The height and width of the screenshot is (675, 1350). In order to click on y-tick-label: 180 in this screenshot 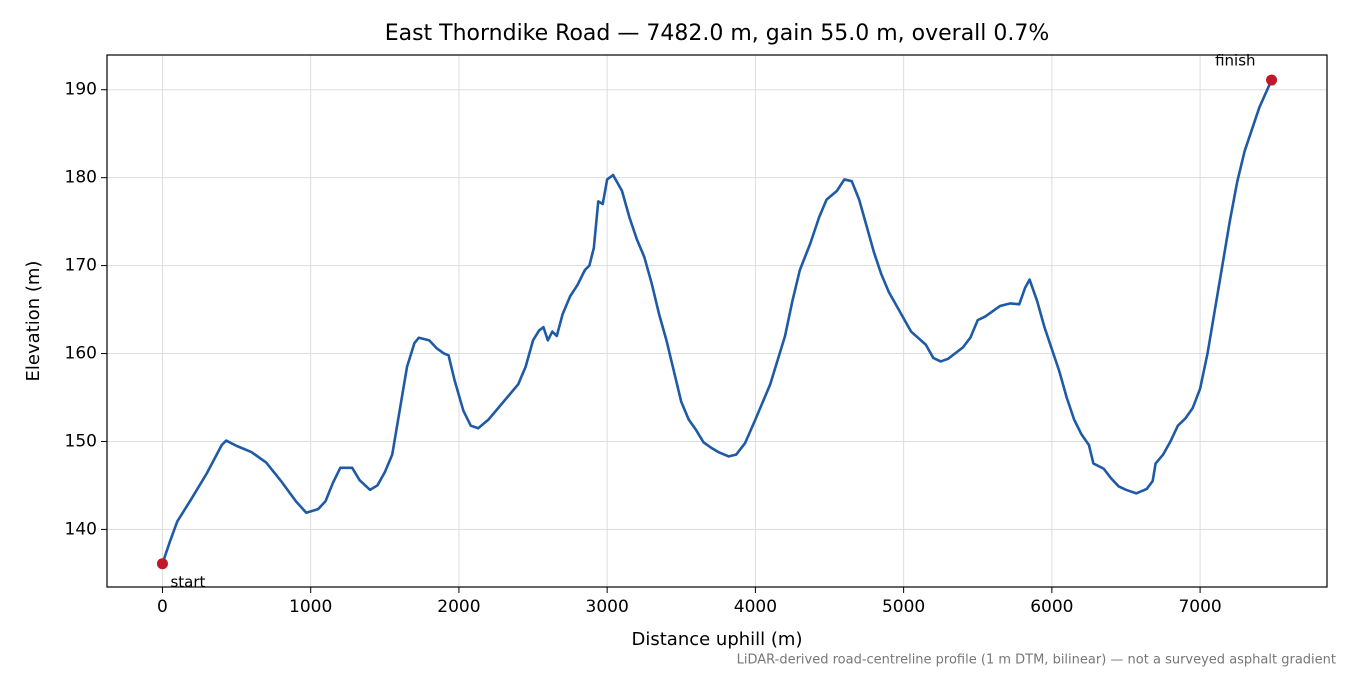, I will do `click(81, 178)`.